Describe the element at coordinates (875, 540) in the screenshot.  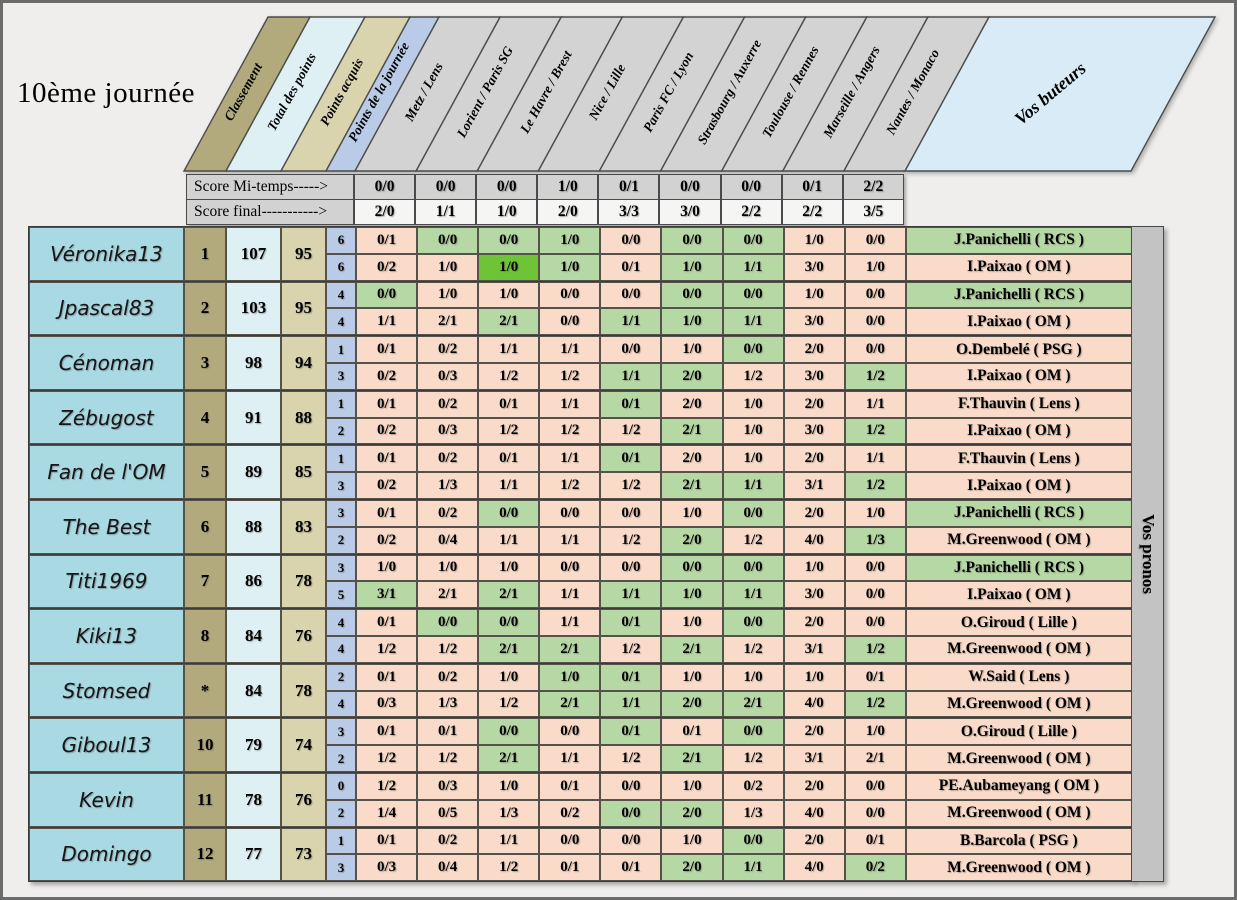
I see `final-prediction-cell: 1/3` at that location.